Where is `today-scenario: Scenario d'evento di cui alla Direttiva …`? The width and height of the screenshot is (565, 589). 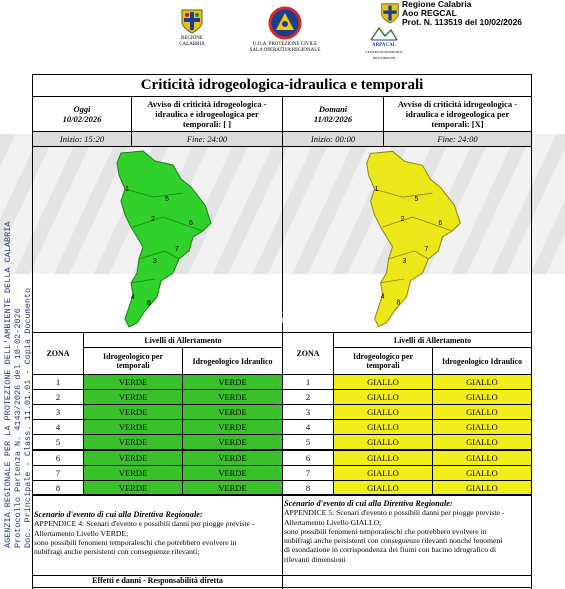 today-scenario: Scenario d'evento di cui alla Direttiva … is located at coordinates (144, 533).